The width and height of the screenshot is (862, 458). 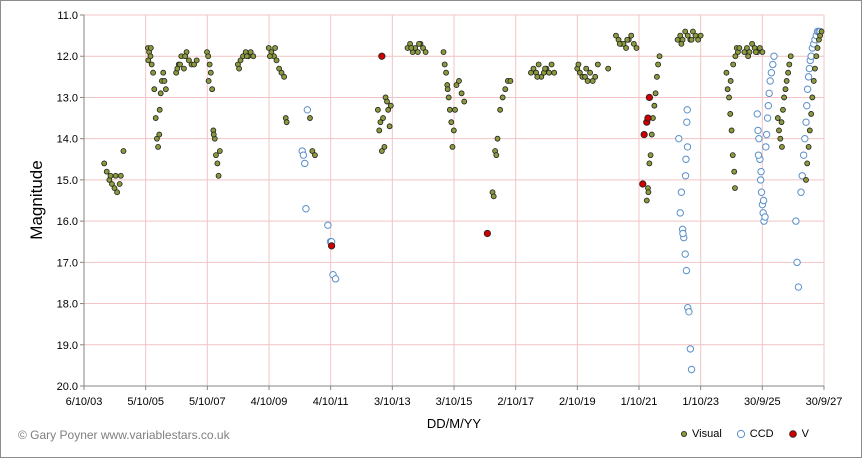 What do you see at coordinates (67, 57) in the screenshot?
I see `y-tick-label: 12.0` at bounding box center [67, 57].